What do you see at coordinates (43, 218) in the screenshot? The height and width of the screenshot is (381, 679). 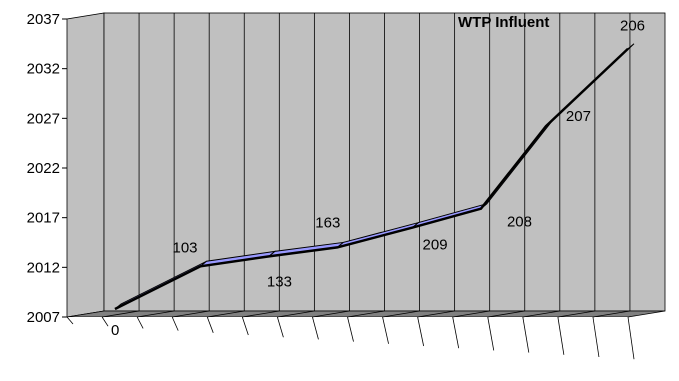 I see `y-tick-label: 2017` at bounding box center [43, 218].